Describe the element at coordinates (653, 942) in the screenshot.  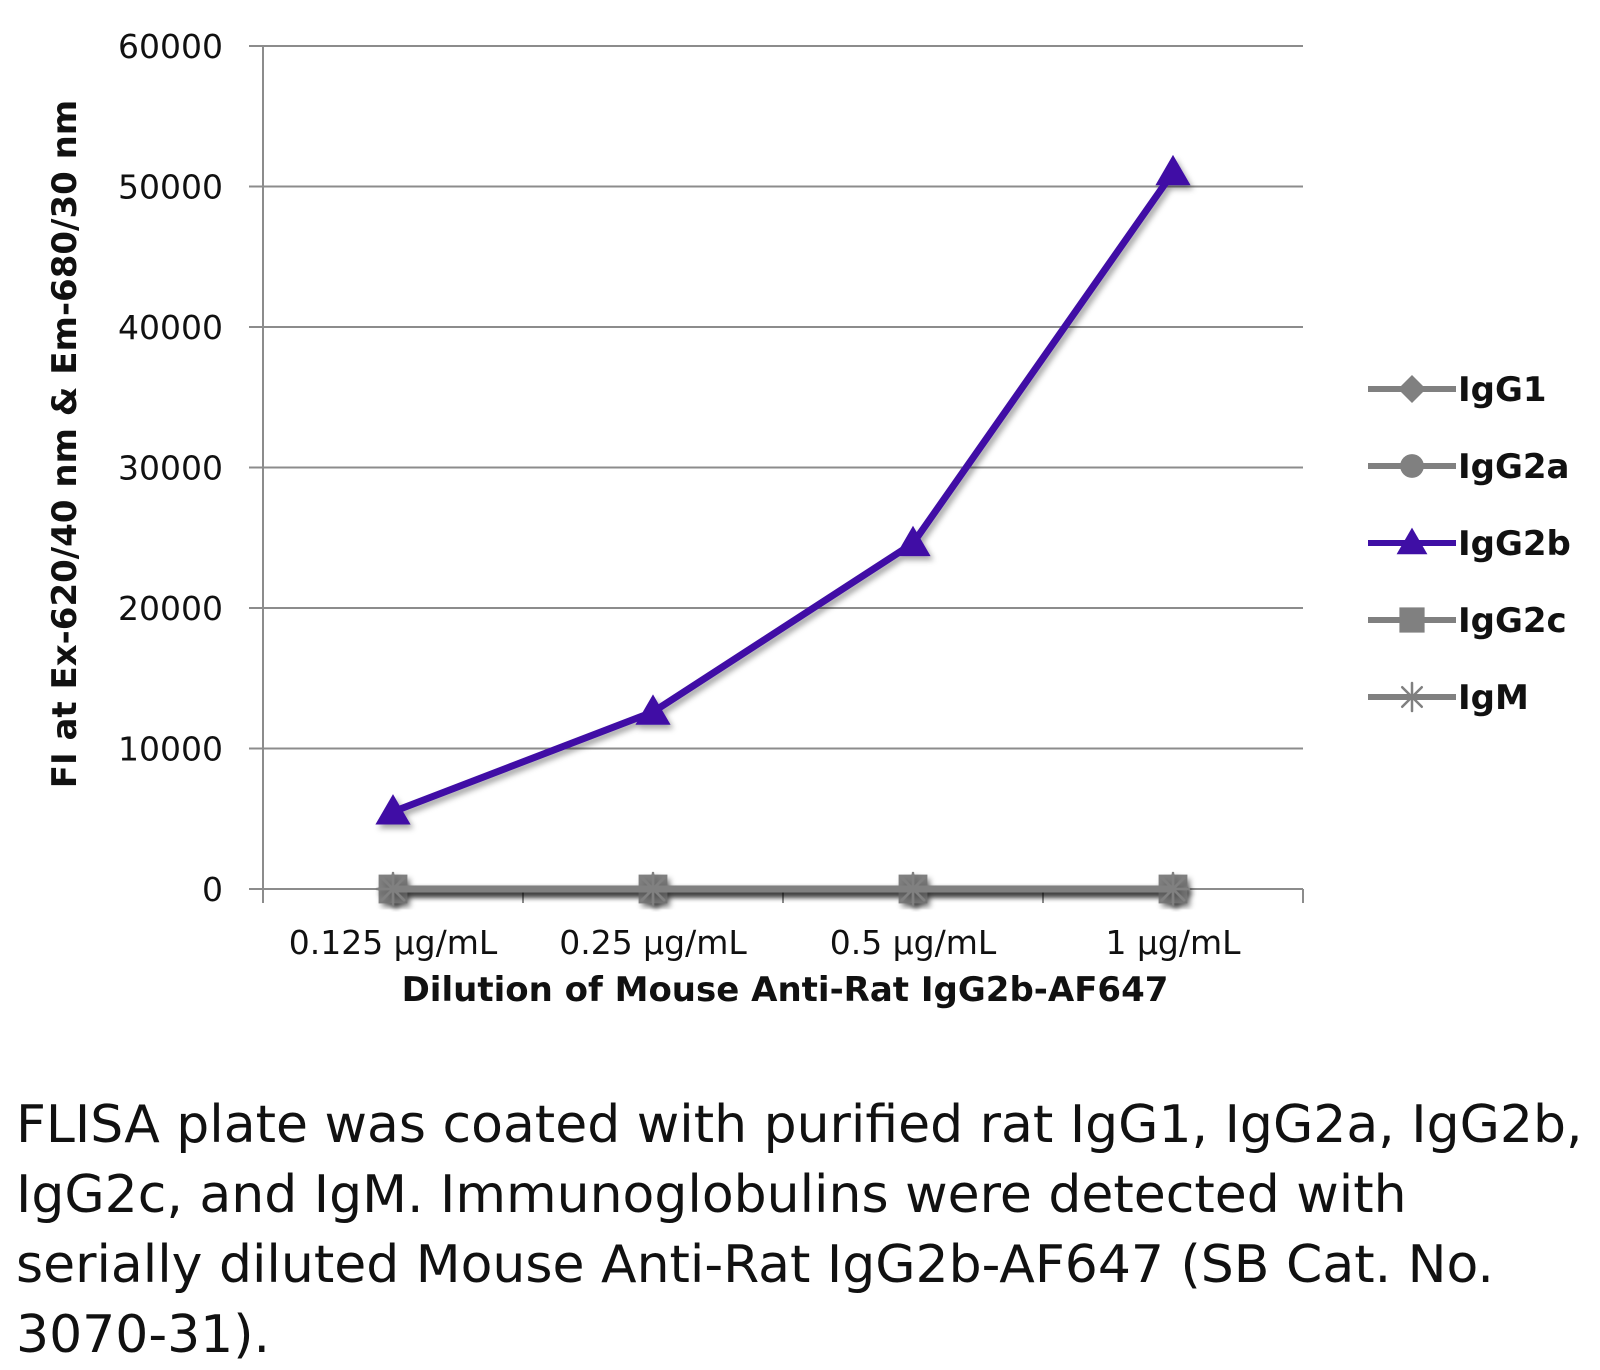
I see `x-tick-label: 0.25 µg/mL` at that location.